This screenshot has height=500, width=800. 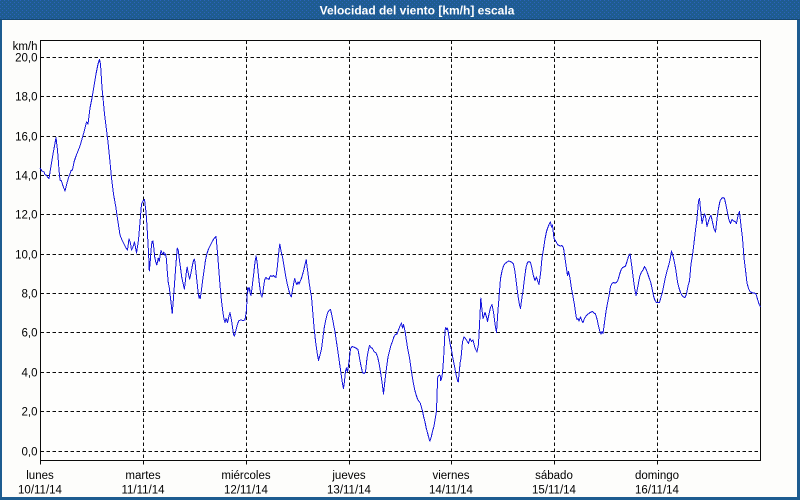 I want to click on svg-text: 20,0, so click(x=26, y=59).